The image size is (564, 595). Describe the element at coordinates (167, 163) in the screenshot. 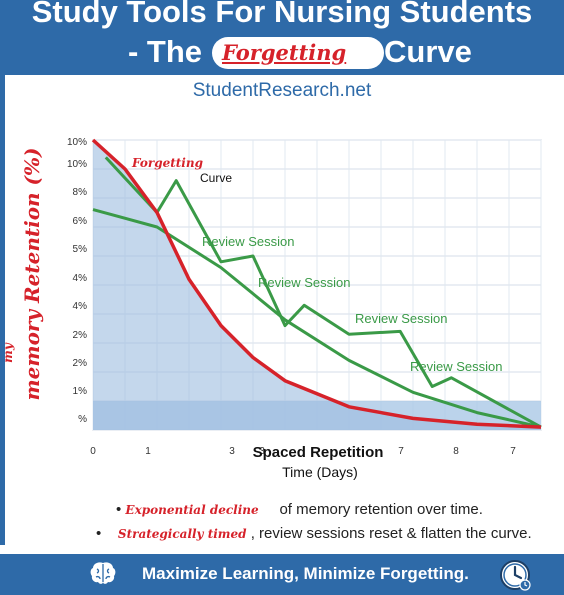

I see `legend-forgetting-label: Forgetting` at that location.